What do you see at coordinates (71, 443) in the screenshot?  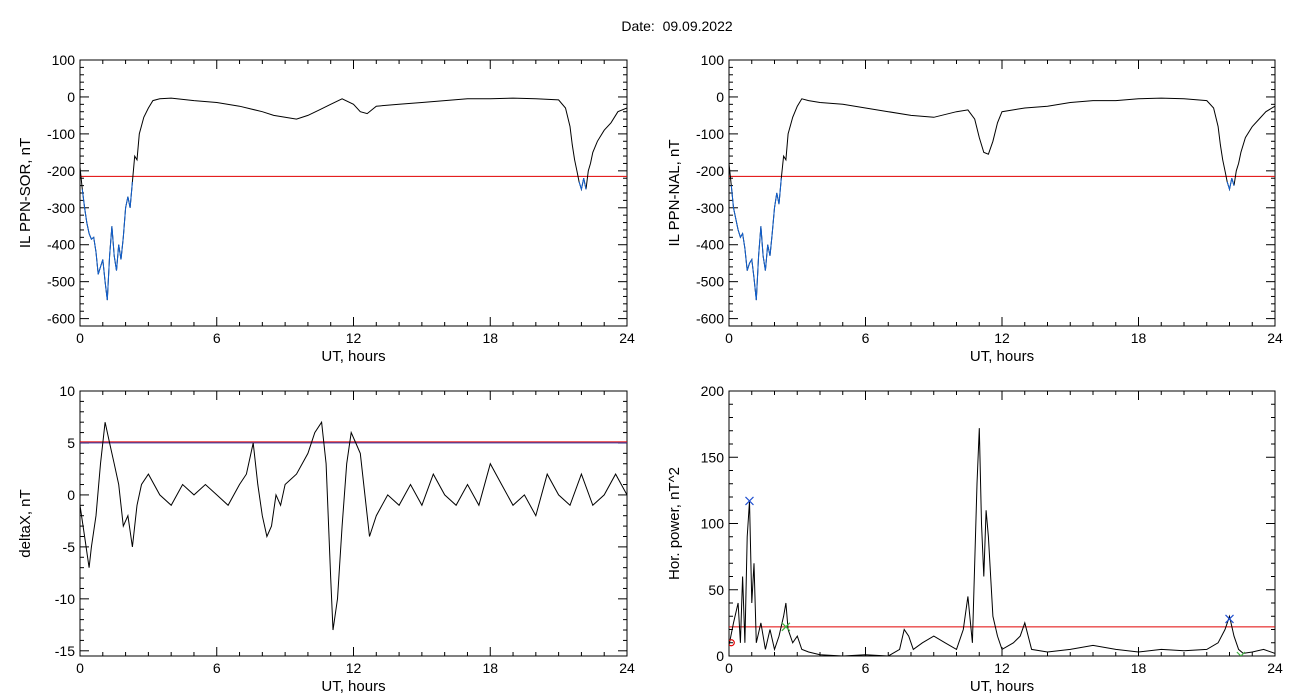 I see `y-tick-label: 5` at bounding box center [71, 443].